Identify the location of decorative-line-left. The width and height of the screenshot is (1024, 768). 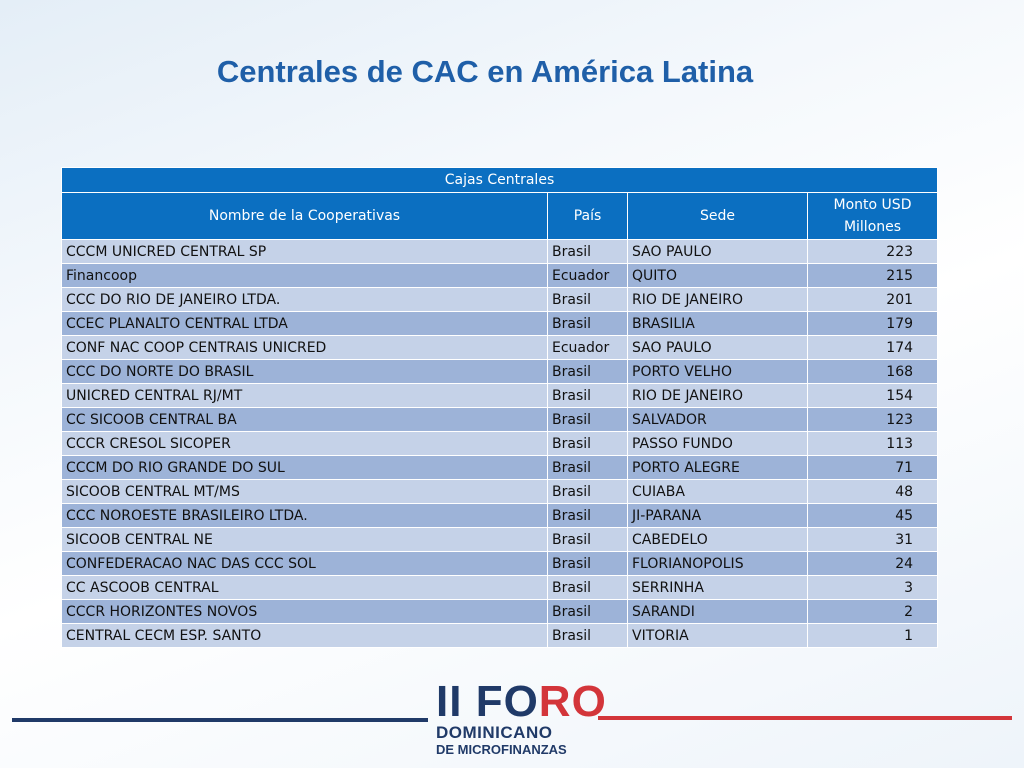
(220, 720).